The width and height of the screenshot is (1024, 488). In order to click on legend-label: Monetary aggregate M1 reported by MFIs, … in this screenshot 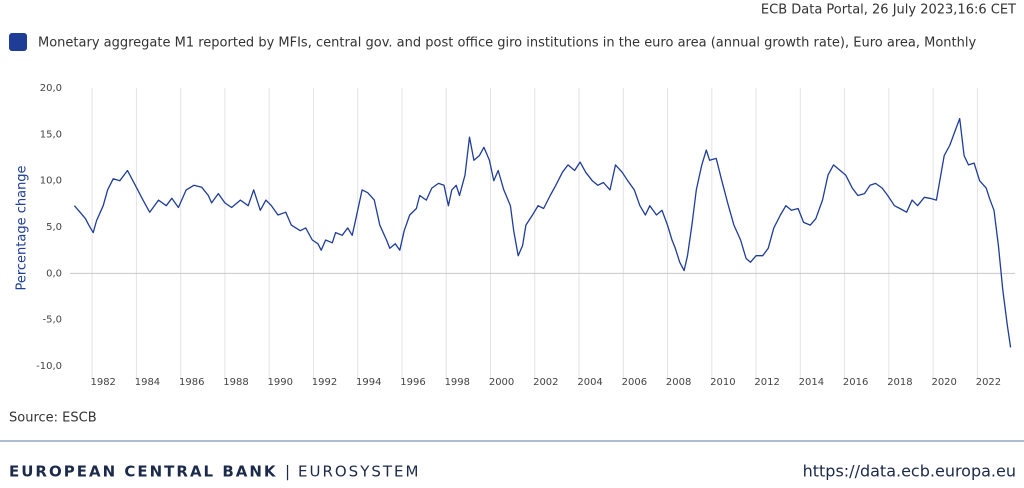, I will do `click(507, 43)`.